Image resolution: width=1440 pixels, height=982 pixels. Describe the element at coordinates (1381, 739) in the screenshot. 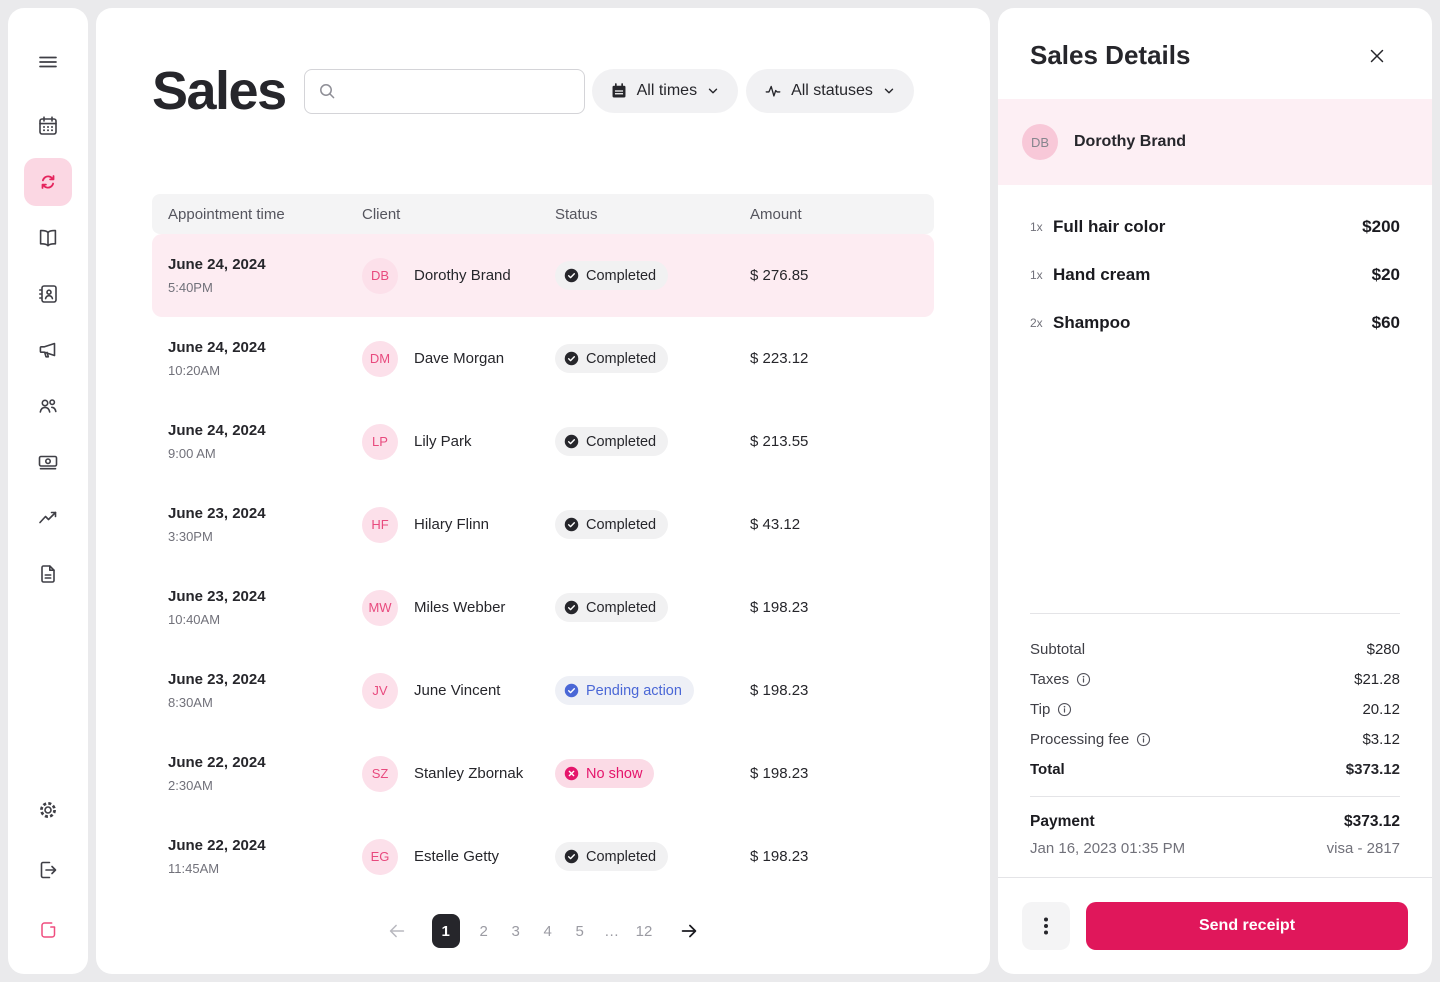

I see `processing-fee-value: $3.12` at that location.